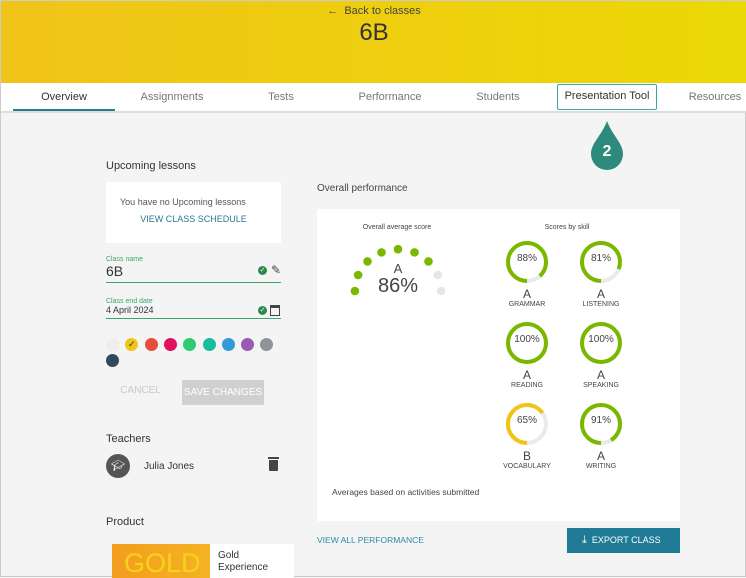  Describe the element at coordinates (527, 466) in the screenshot. I see `skill-name: VOCABULARY` at that location.